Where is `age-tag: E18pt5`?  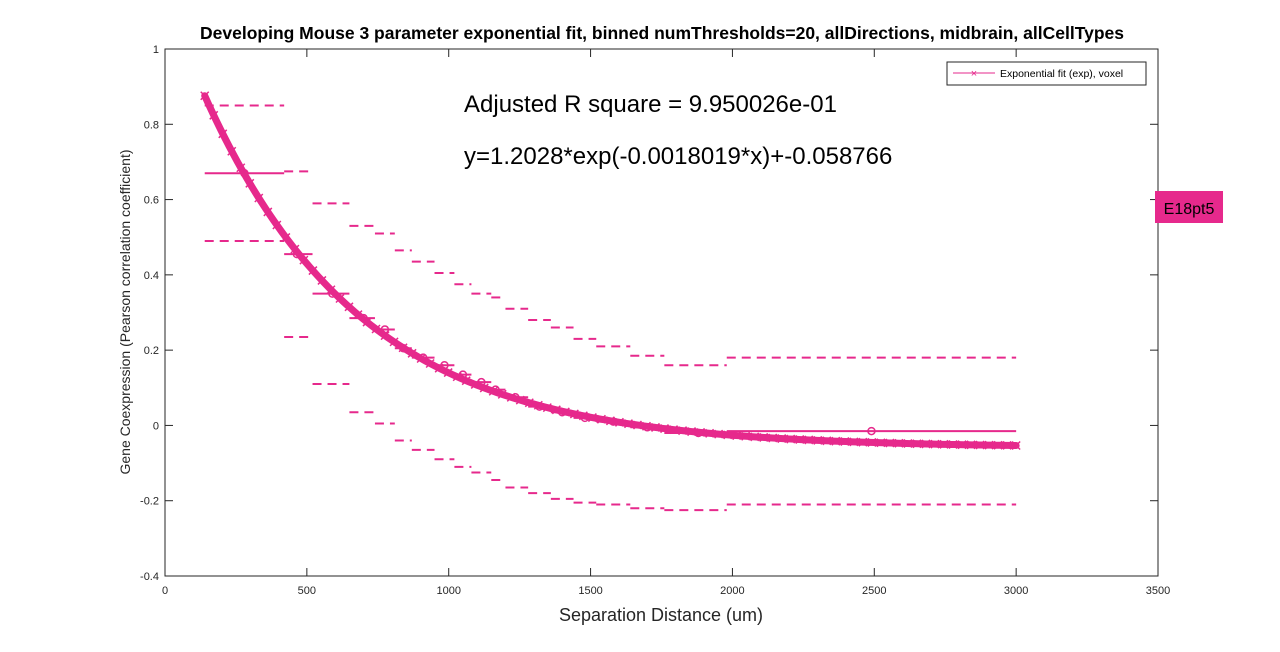 age-tag: E18pt5 is located at coordinates (1189, 207).